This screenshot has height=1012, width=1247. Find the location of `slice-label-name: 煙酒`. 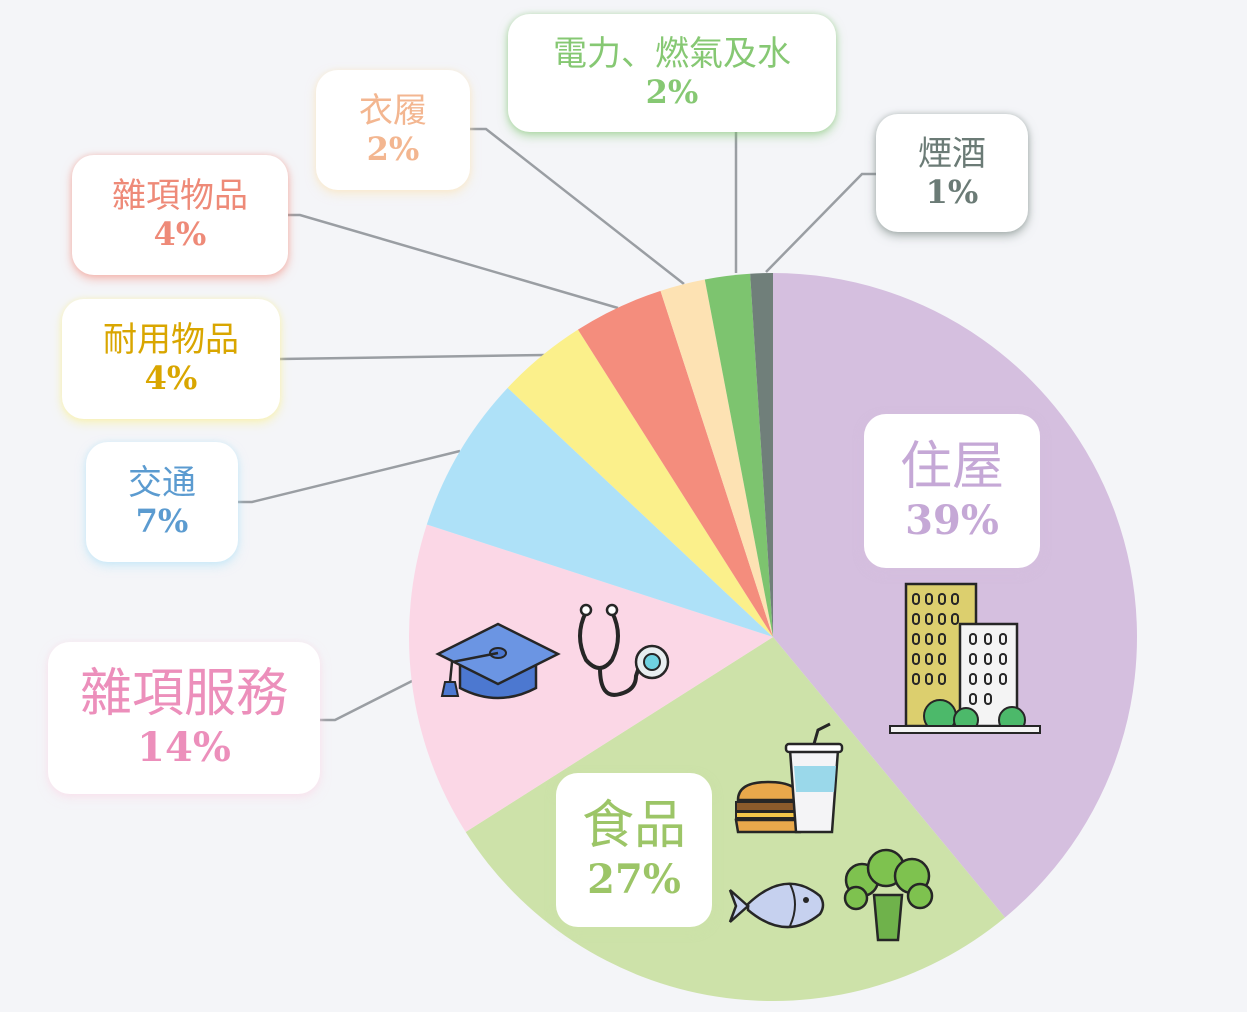

slice-label-name: 煙酒 is located at coordinates (952, 154).